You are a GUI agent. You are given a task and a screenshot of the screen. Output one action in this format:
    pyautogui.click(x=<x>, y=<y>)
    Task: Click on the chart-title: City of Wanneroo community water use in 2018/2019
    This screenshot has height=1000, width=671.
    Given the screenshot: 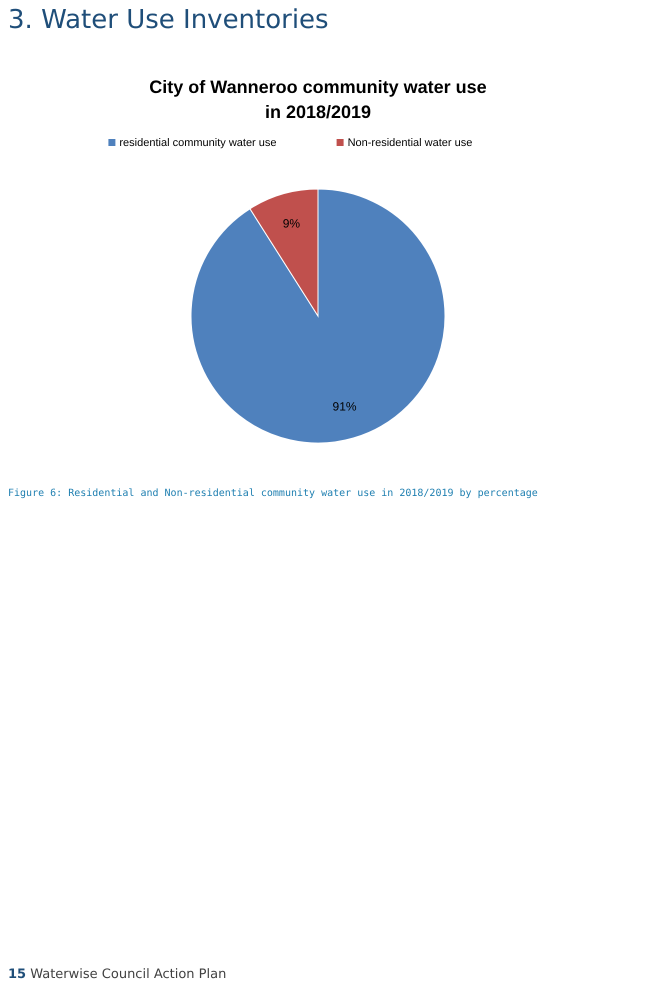 What is the action you would take?
    pyautogui.click(x=318, y=99)
    